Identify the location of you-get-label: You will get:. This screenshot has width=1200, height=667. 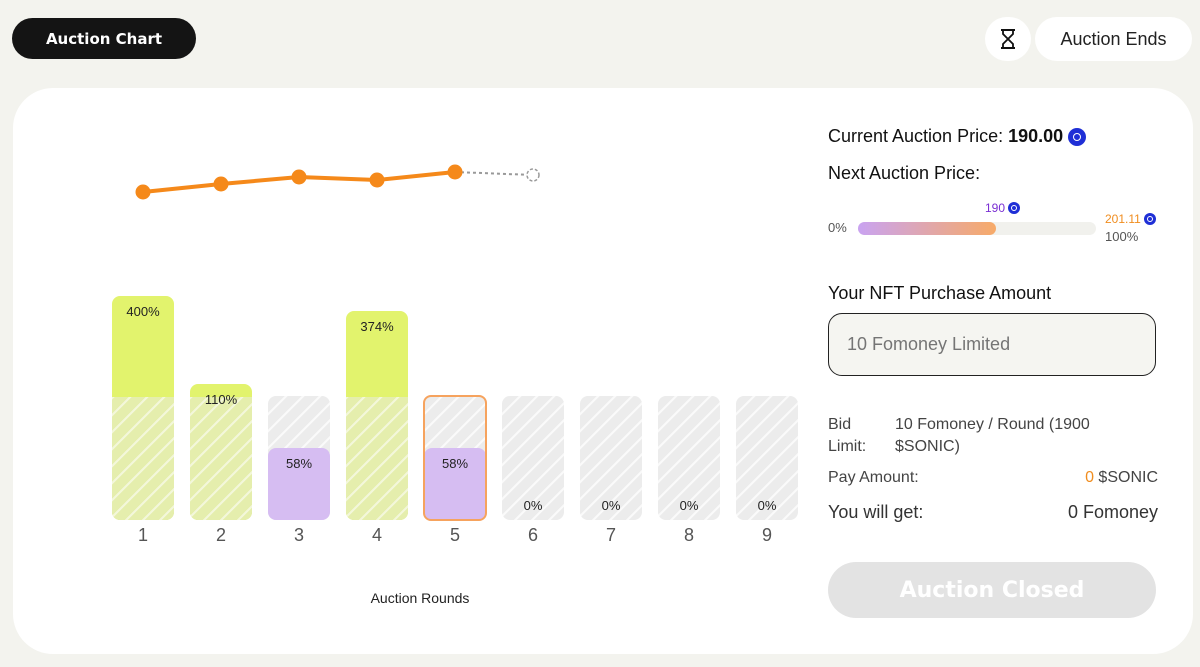
(876, 512).